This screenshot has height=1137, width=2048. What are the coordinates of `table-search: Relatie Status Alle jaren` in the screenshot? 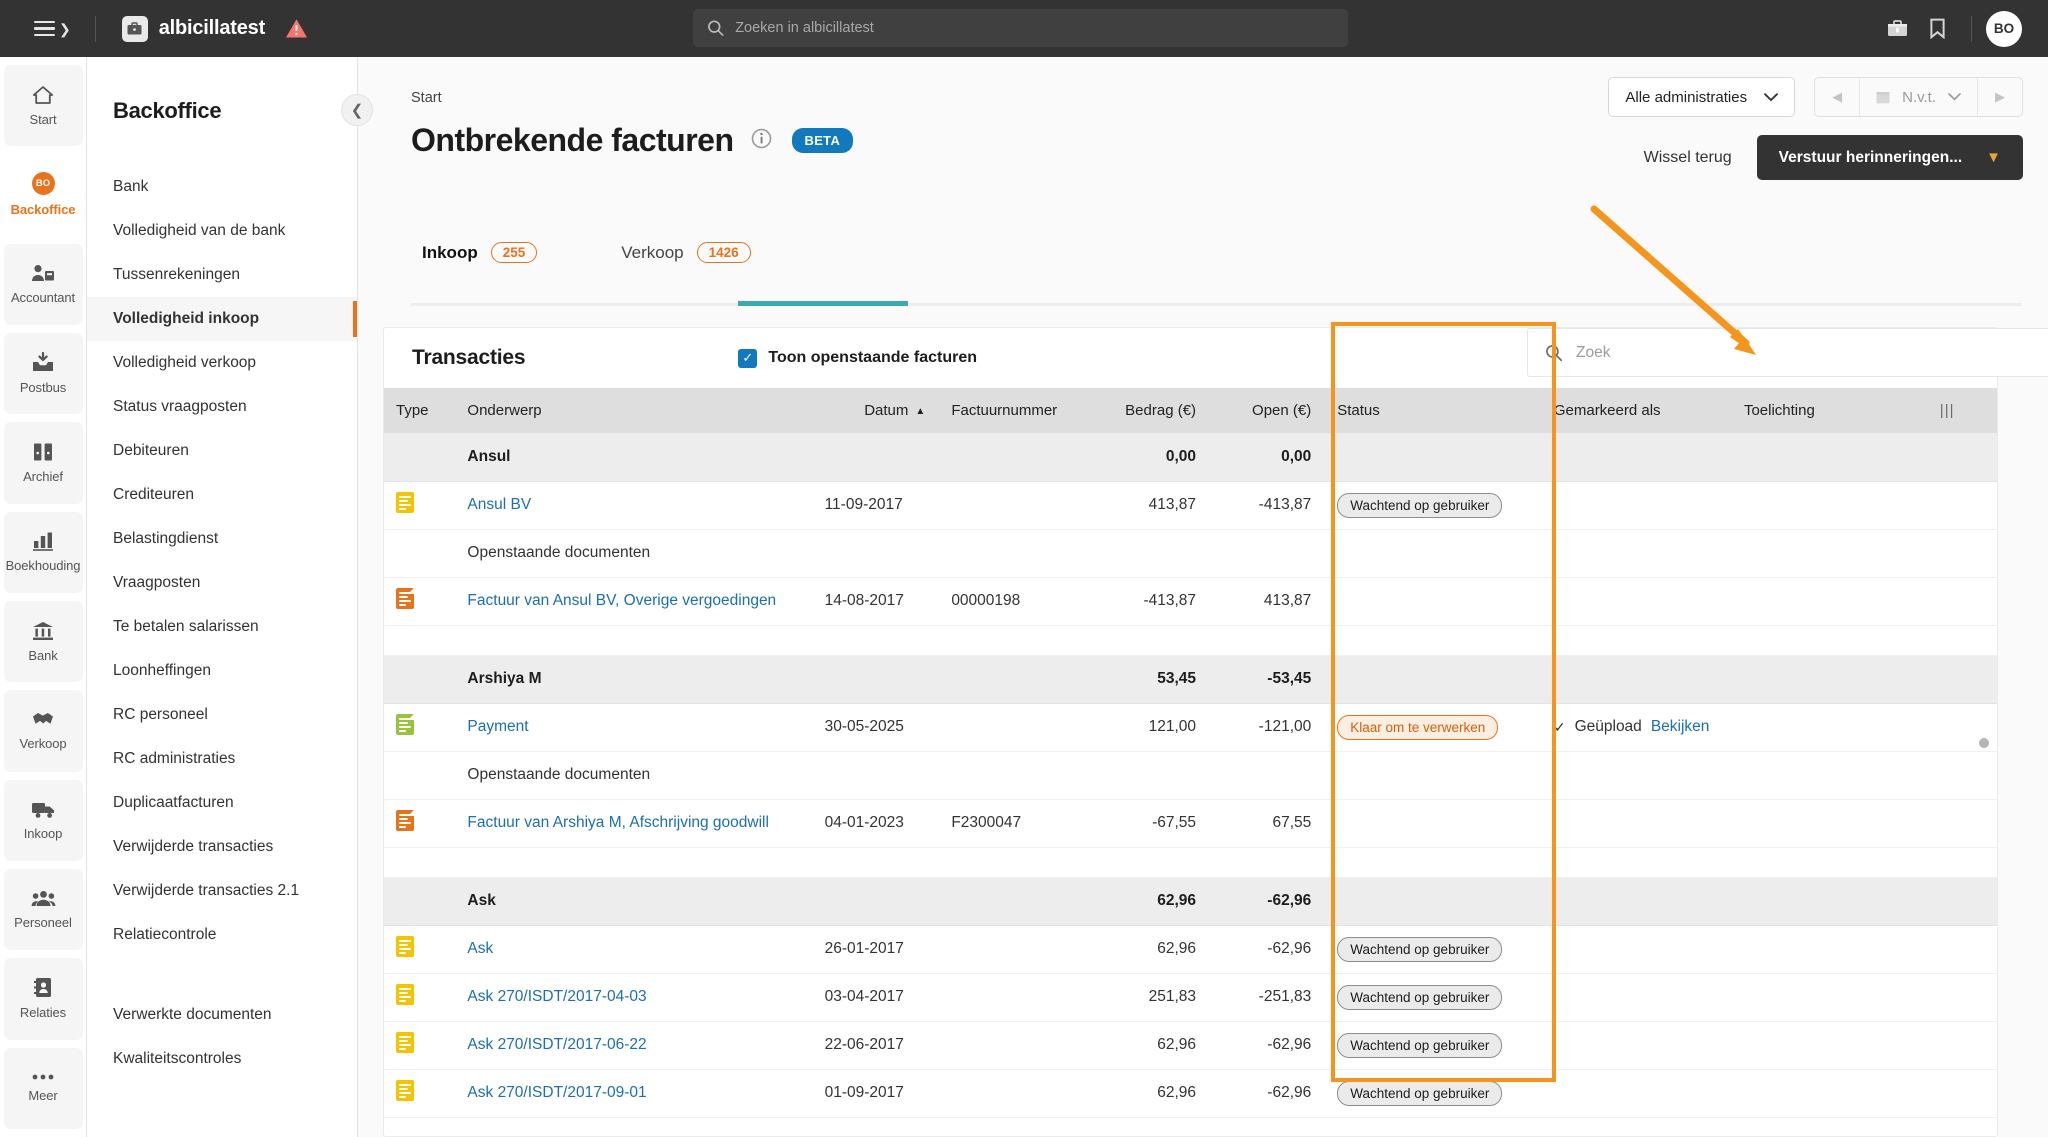 It's located at (1787, 352).